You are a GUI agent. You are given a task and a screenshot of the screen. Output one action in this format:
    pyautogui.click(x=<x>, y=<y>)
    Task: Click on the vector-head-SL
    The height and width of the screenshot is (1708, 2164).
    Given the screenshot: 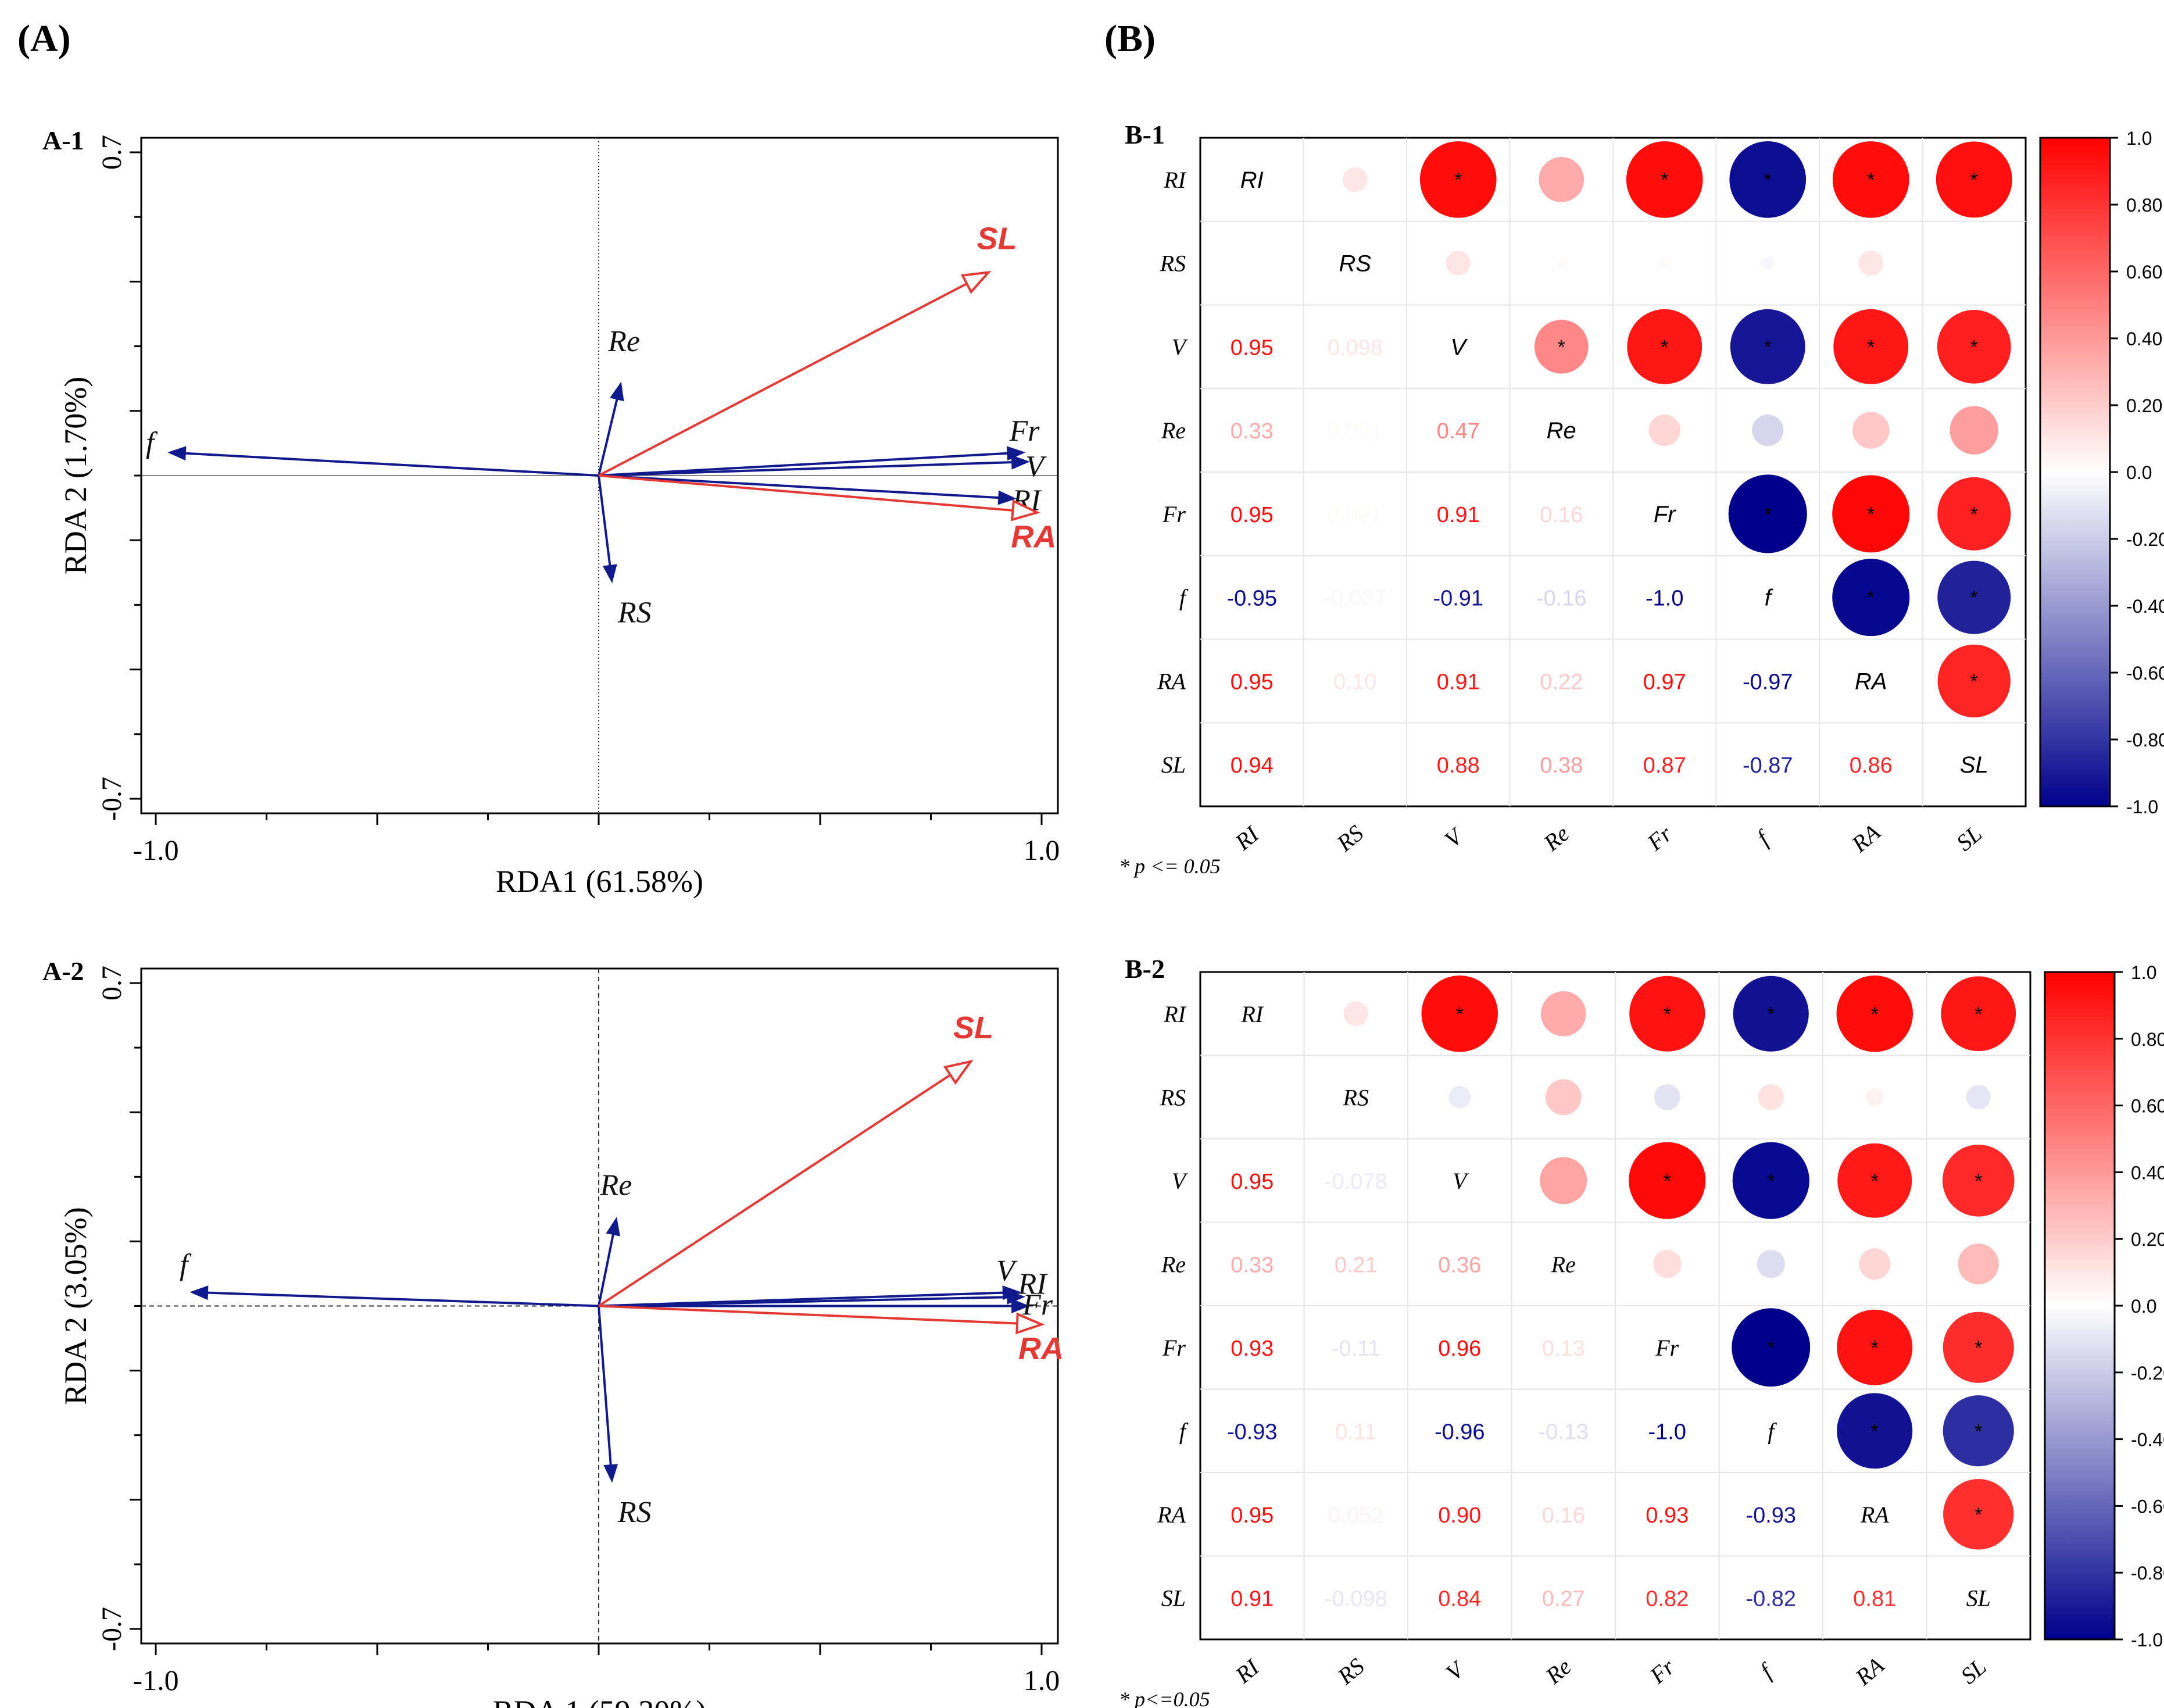 What is the action you would take?
    pyautogui.click(x=958, y=1072)
    